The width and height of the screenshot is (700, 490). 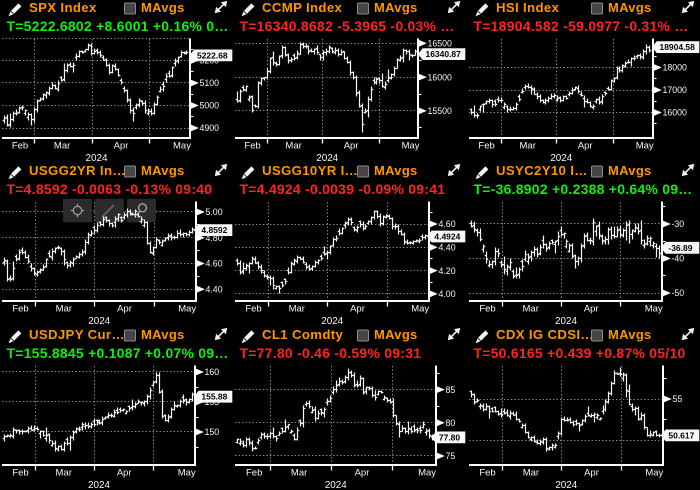 What do you see at coordinates (209, 128) in the screenshot?
I see `svg-text: 4900` at bounding box center [209, 128].